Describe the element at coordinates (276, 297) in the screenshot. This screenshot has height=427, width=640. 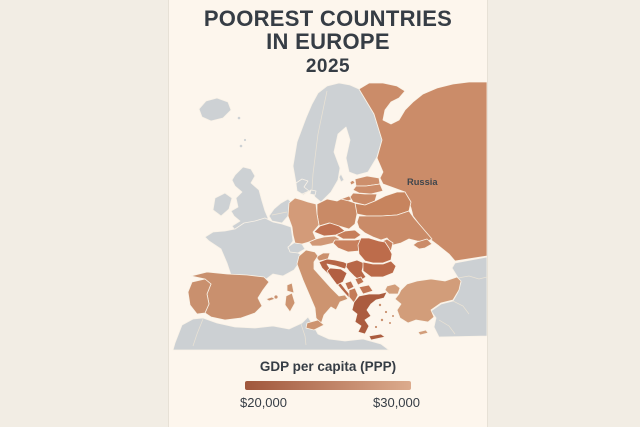
I see `island-balearics` at that location.